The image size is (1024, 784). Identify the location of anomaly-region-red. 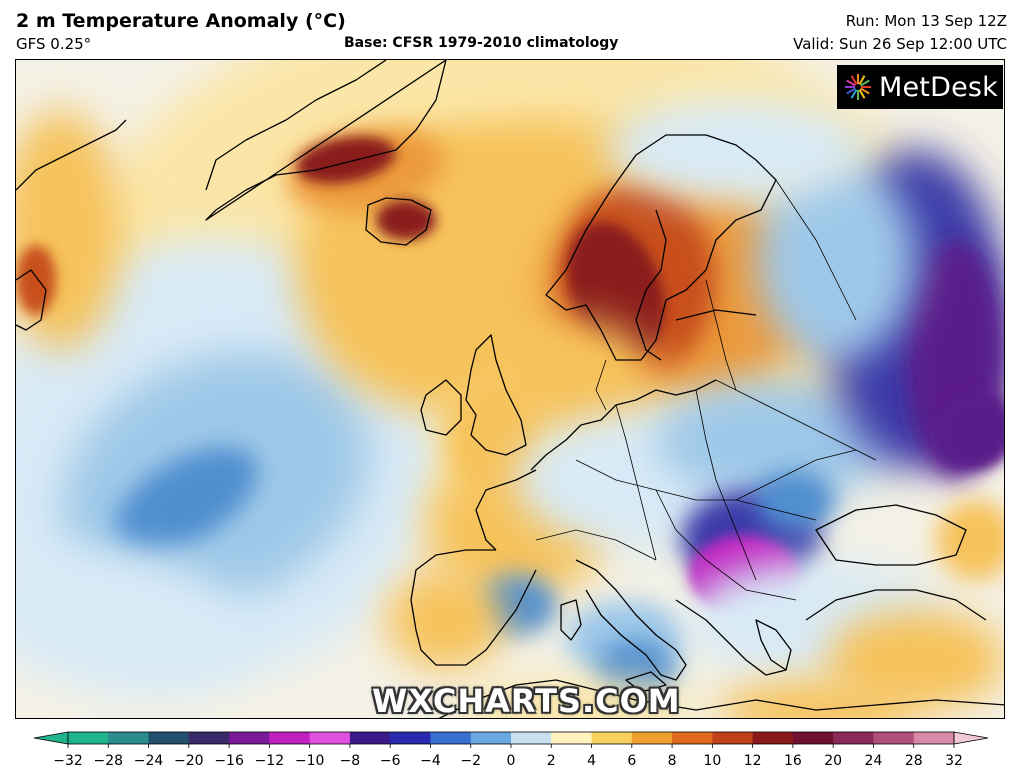
(36, 280).